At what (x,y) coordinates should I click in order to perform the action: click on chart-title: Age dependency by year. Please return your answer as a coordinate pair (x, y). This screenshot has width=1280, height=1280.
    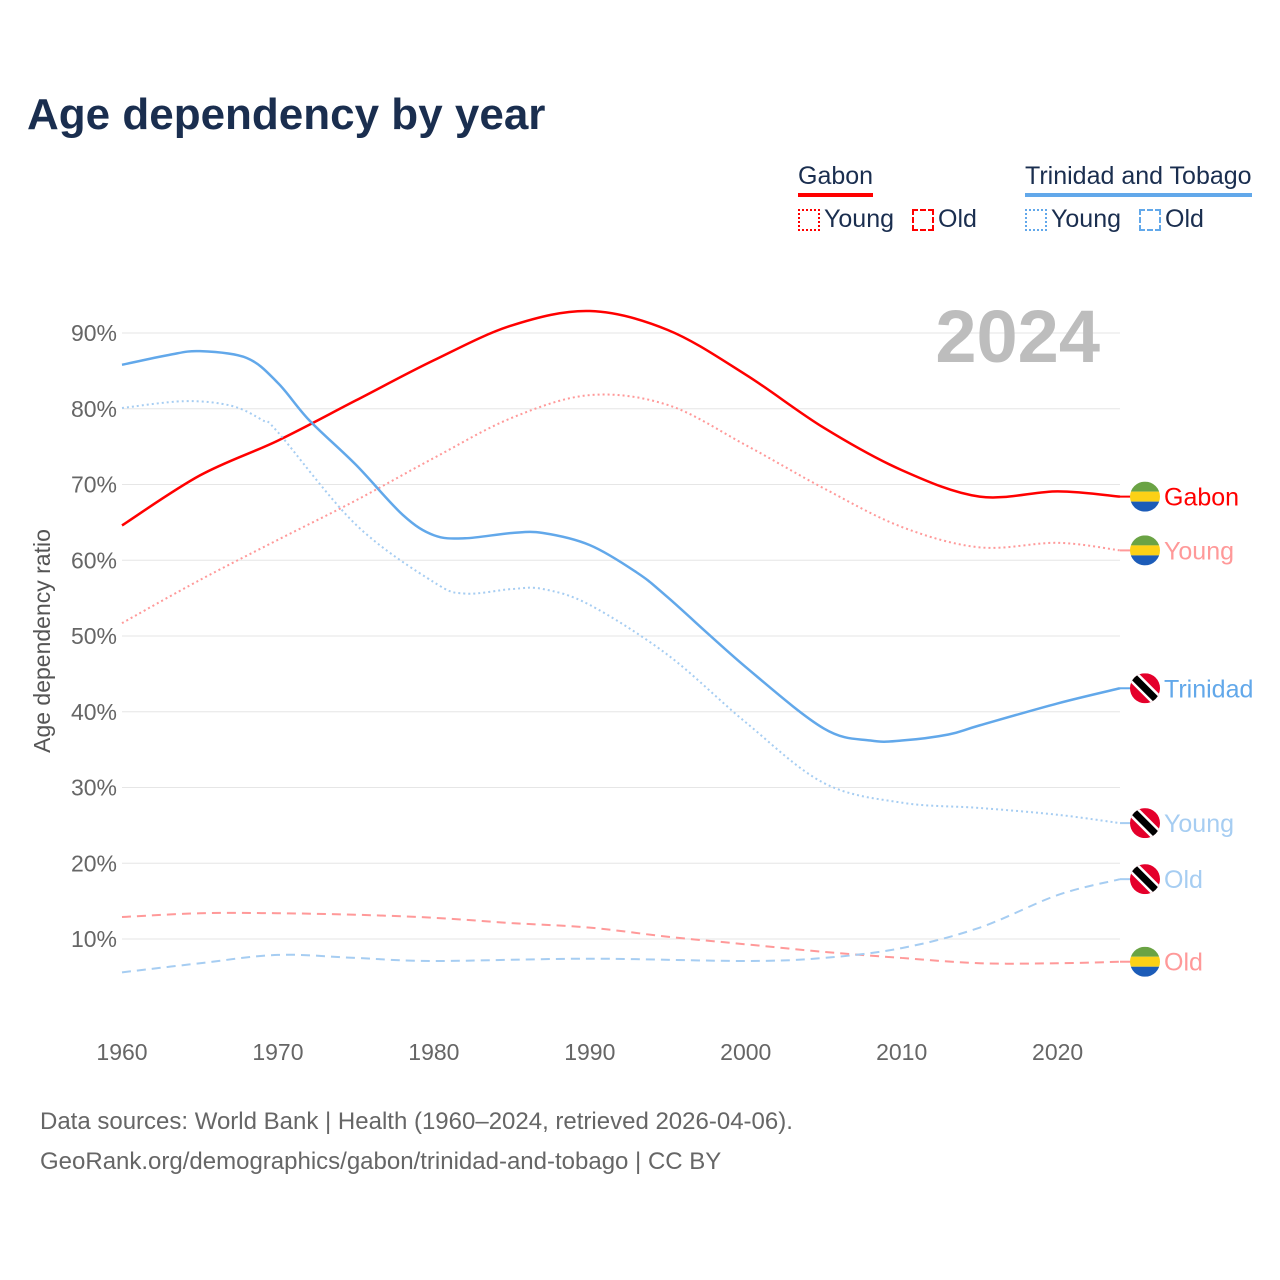
    Looking at the image, I should click on (286, 114).